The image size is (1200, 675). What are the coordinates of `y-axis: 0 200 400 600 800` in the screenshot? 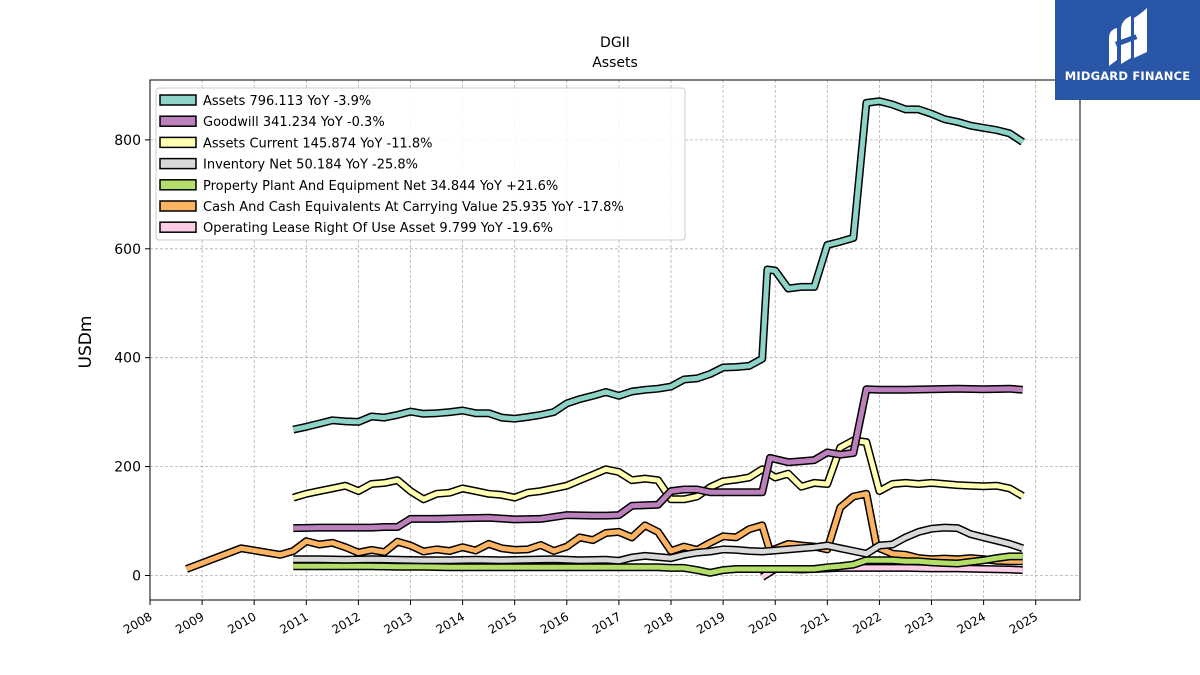 It's located at (132, 358).